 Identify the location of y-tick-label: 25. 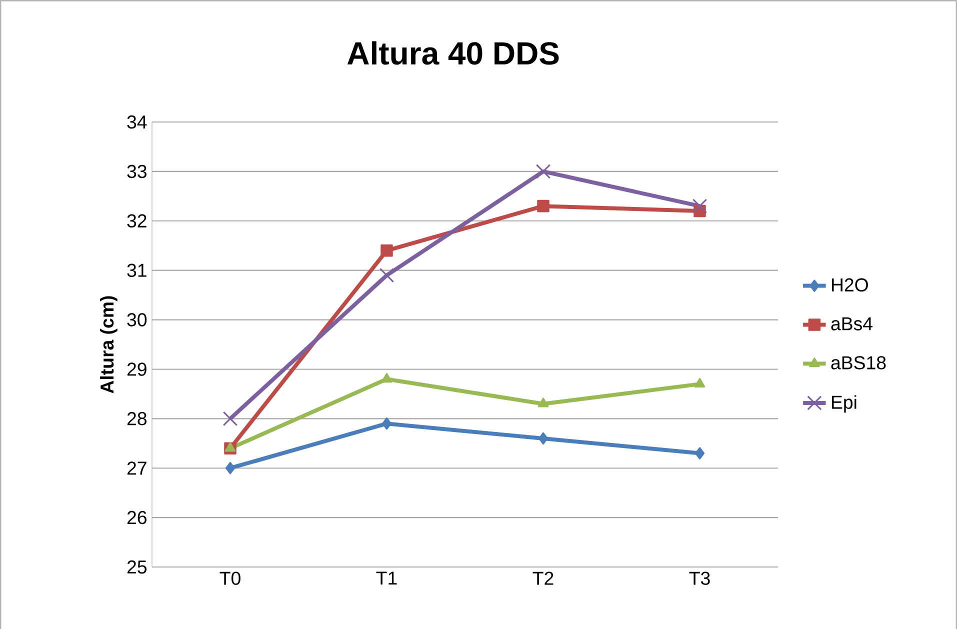
(137, 567).